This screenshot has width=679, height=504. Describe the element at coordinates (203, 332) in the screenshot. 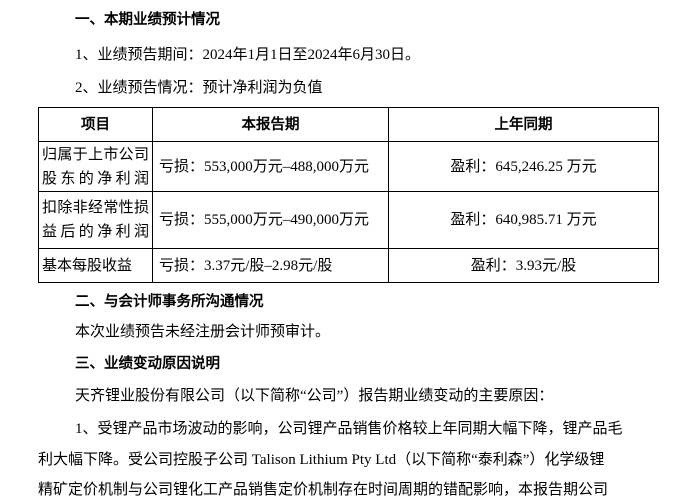

I see `section2-text: 本次业绩预告未经注册会计师预审计。` at that location.